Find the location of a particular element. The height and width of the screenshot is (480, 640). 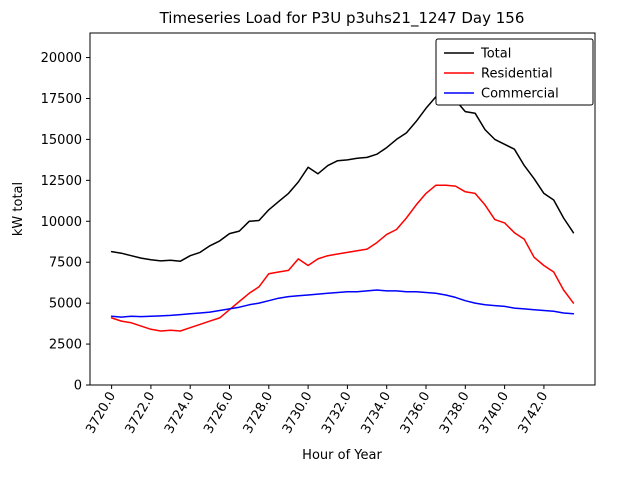

legend-label-total: Total is located at coordinates (495, 54).